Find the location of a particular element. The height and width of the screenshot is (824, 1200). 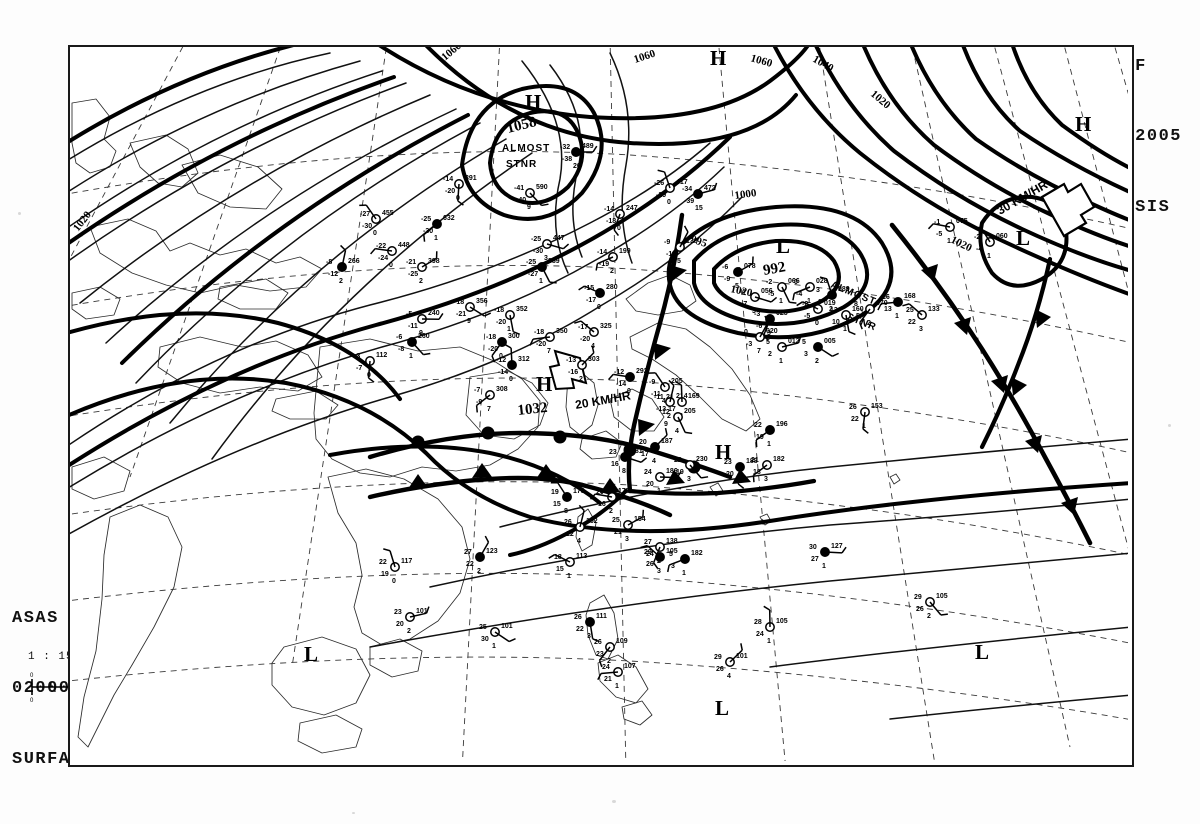

station-plot: 29 101 264 is located at coordinates (731, 661).